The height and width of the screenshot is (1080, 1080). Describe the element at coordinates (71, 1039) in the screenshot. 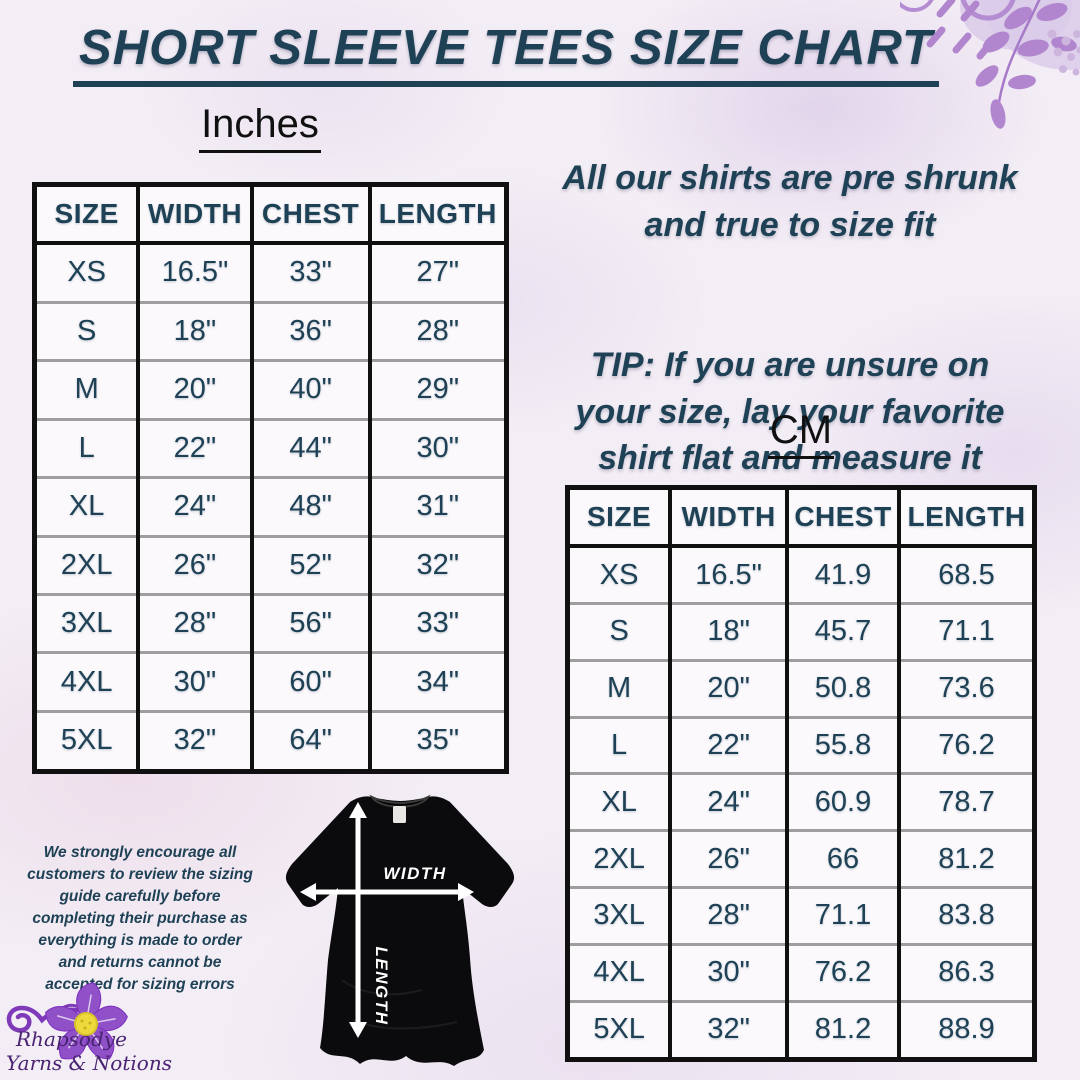

I see `logo-name-line1: Rhapsodye` at that location.